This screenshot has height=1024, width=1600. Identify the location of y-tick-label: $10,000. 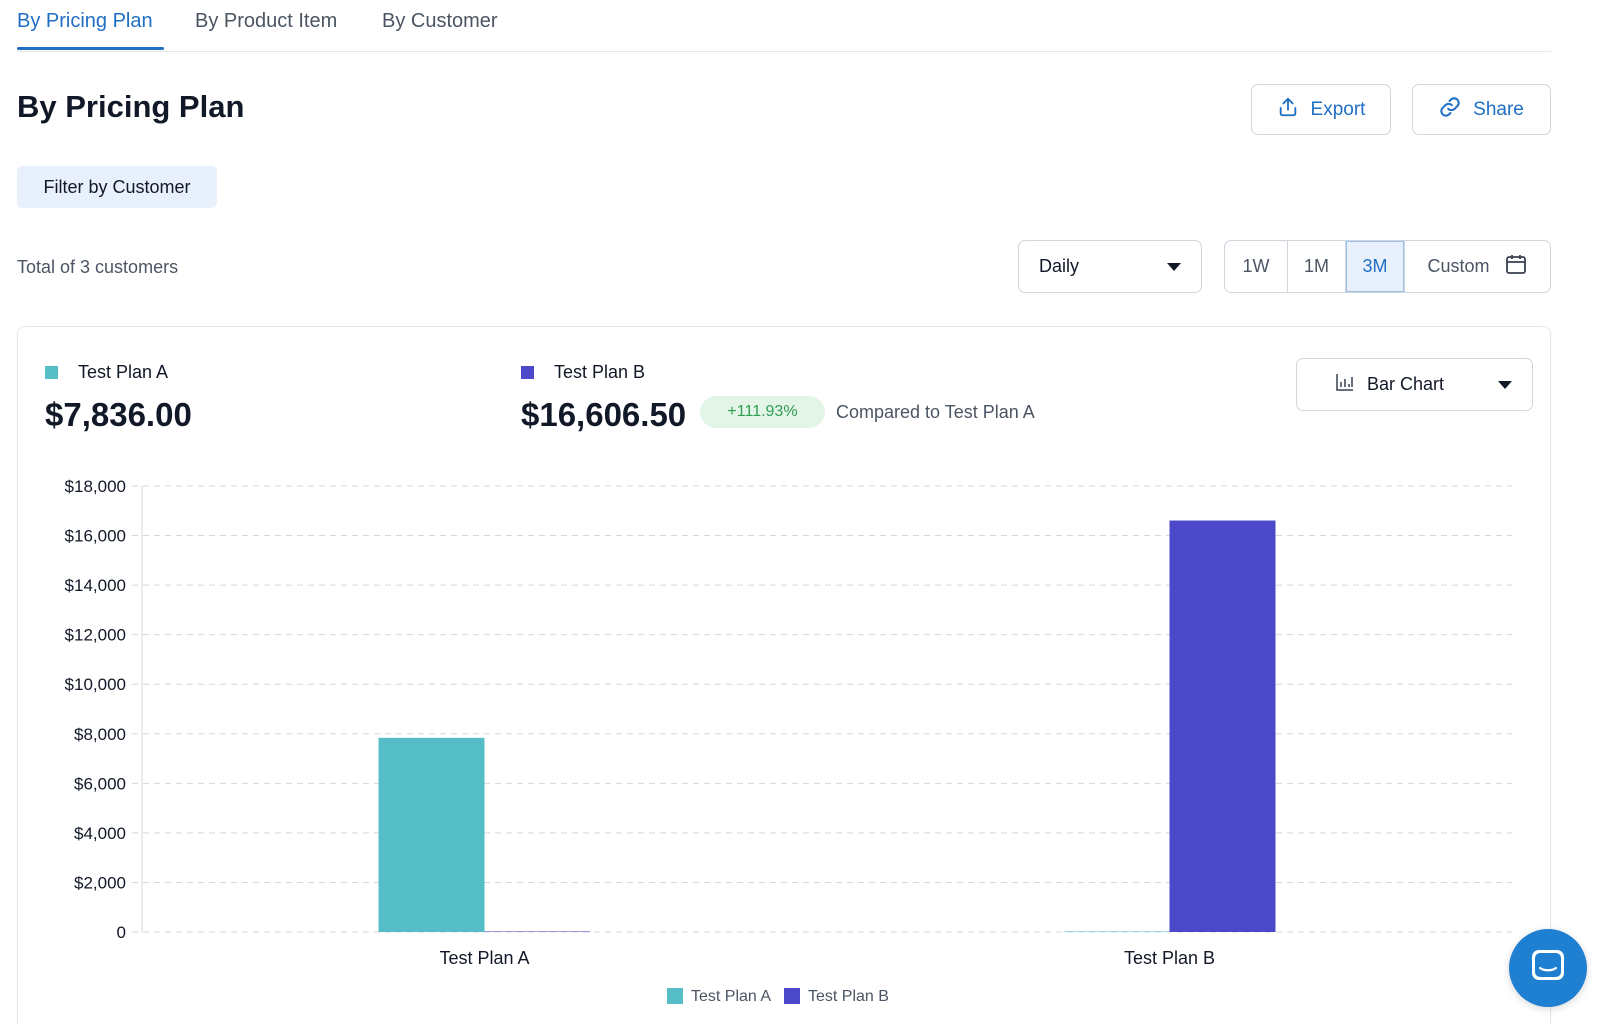
(95, 684).